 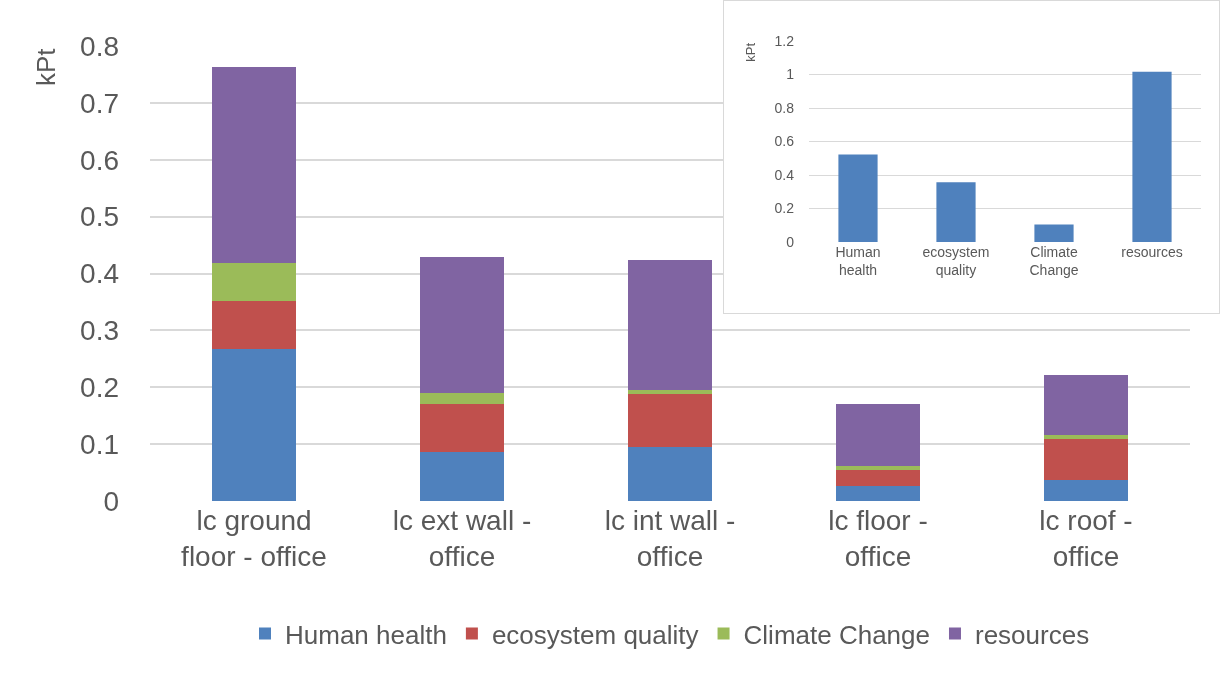 What do you see at coordinates (366, 634) in the screenshot?
I see `legend-label: Human health` at bounding box center [366, 634].